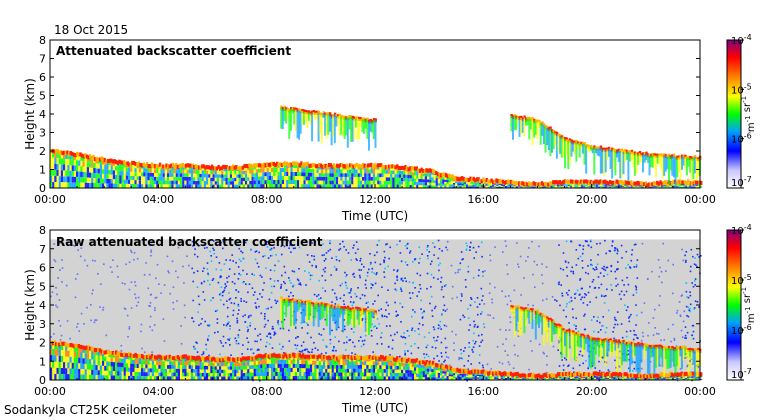 Image resolution: width=780 pixels, height=420 pixels. Describe the element at coordinates (173, 51) in the screenshot. I see `panel-title: Attenuated backscatter coefficient` at that location.